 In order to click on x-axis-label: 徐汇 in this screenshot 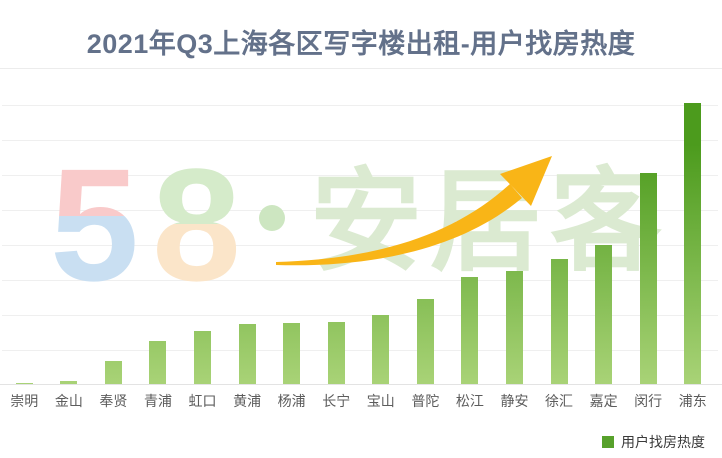, I will do `click(559, 401)`.